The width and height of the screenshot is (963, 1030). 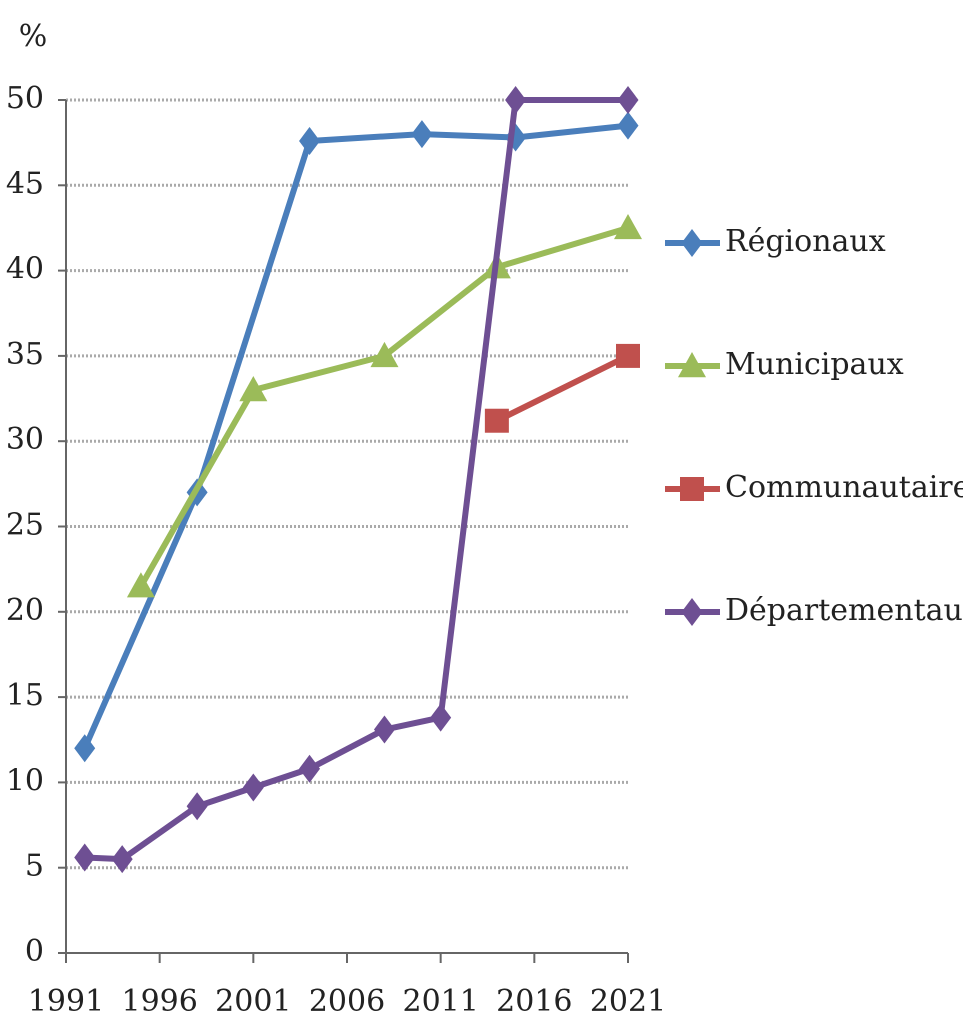 I want to click on y-axis-label: %, so click(x=33, y=36).